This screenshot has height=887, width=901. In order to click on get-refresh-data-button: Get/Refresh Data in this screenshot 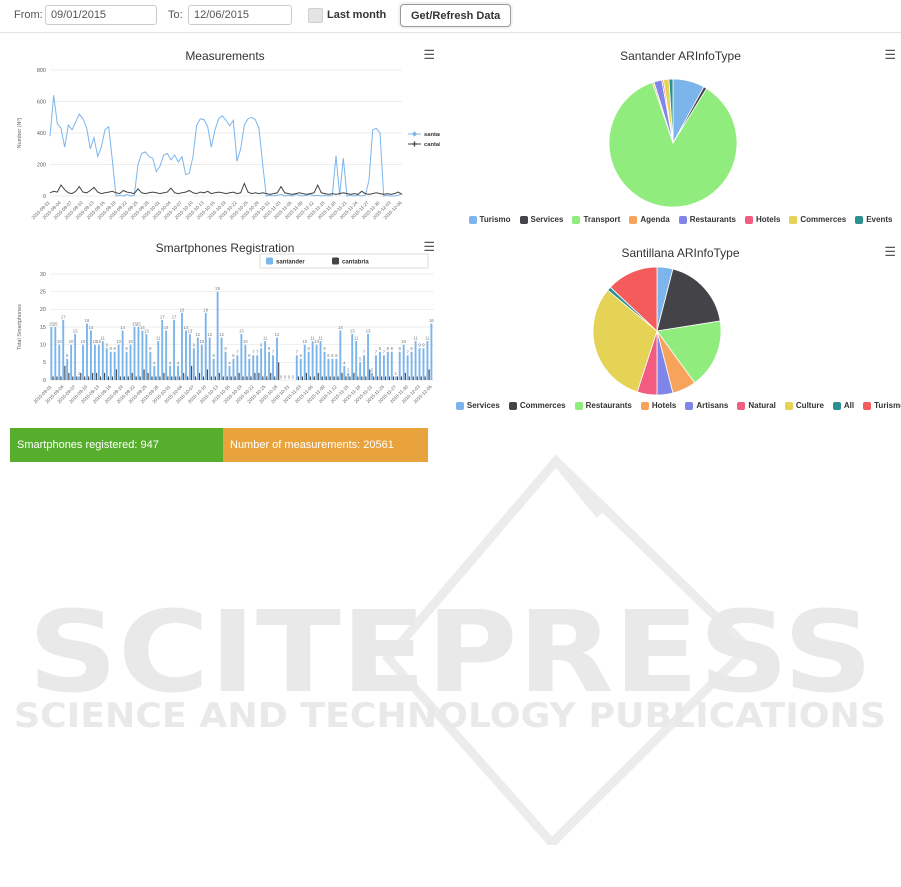, I will do `click(456, 15)`.